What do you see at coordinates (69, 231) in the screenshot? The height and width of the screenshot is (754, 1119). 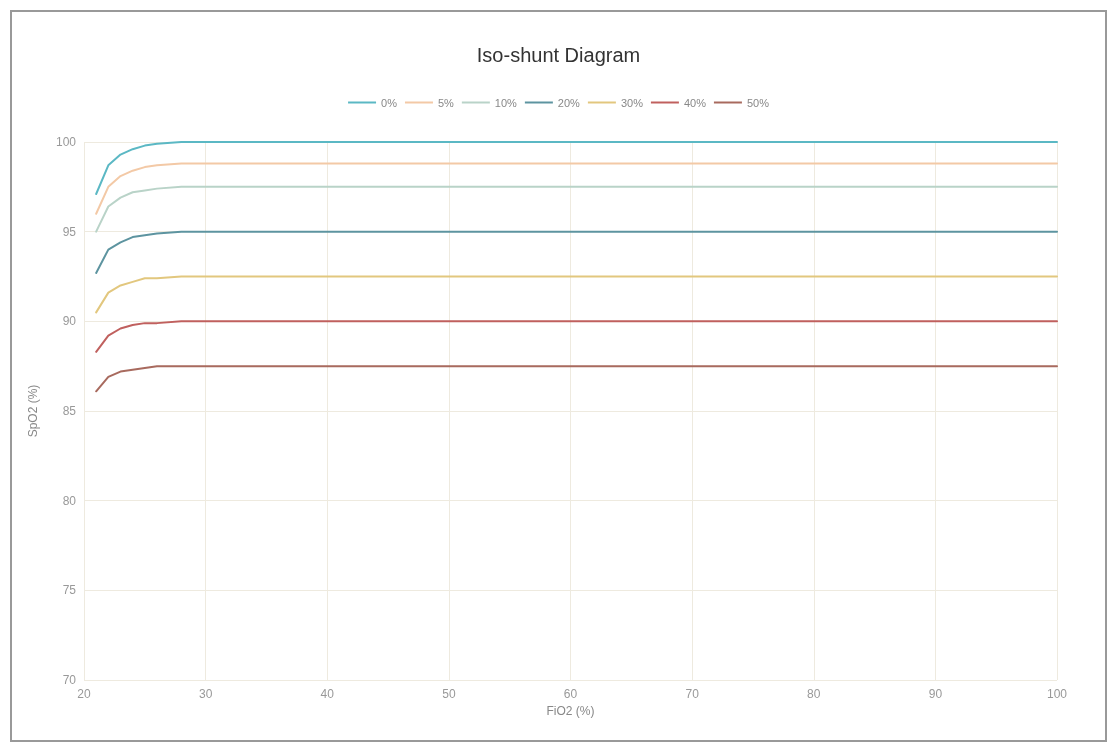 I see `y-tick-label: 95` at bounding box center [69, 231].